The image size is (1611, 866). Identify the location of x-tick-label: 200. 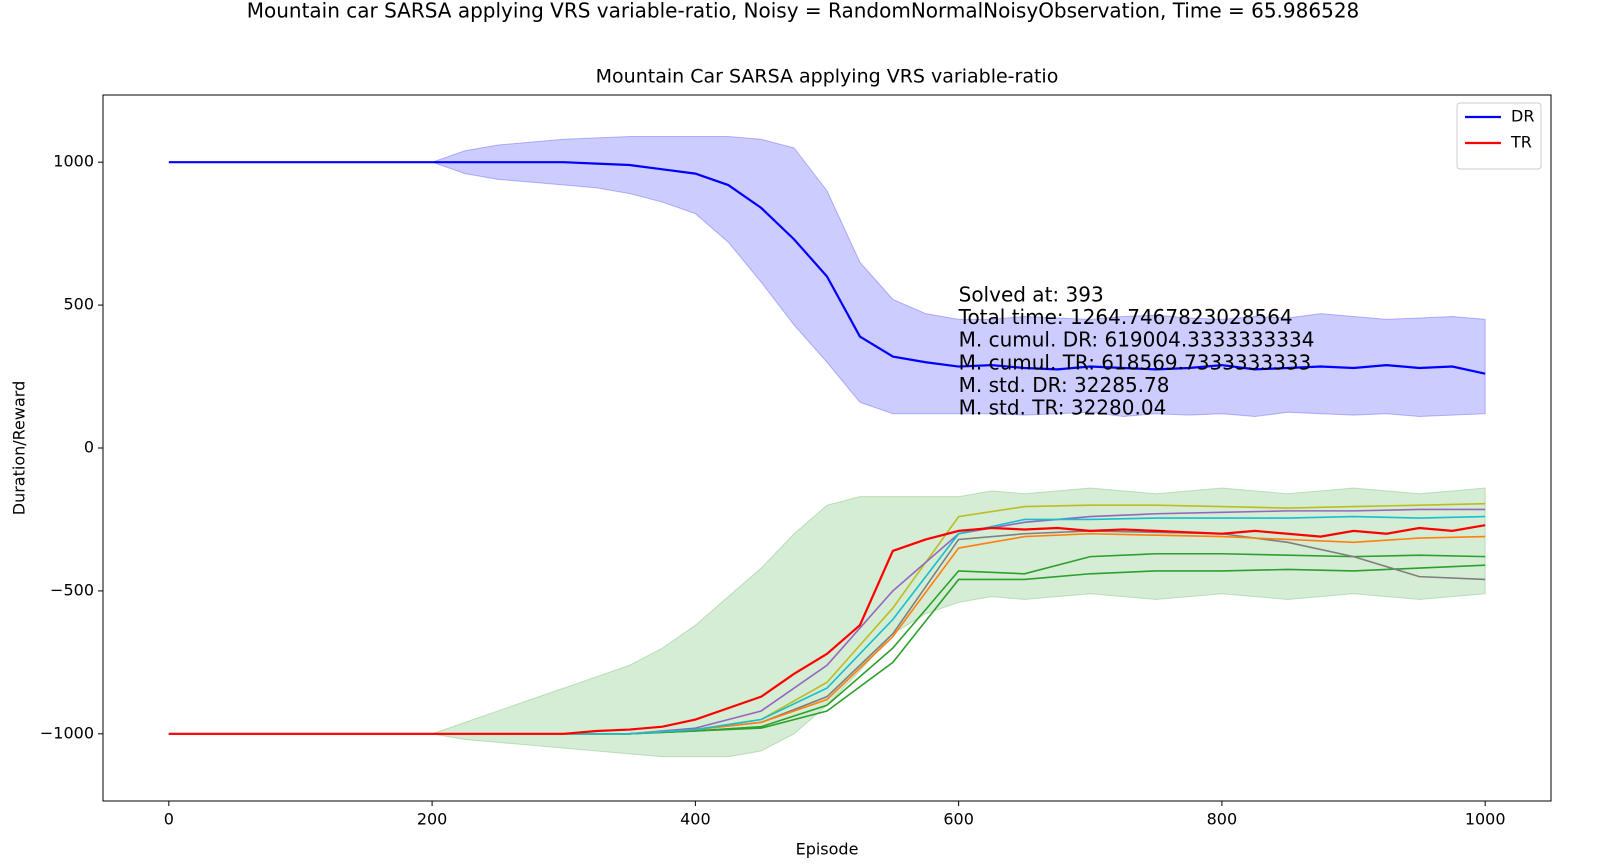
(432, 819).